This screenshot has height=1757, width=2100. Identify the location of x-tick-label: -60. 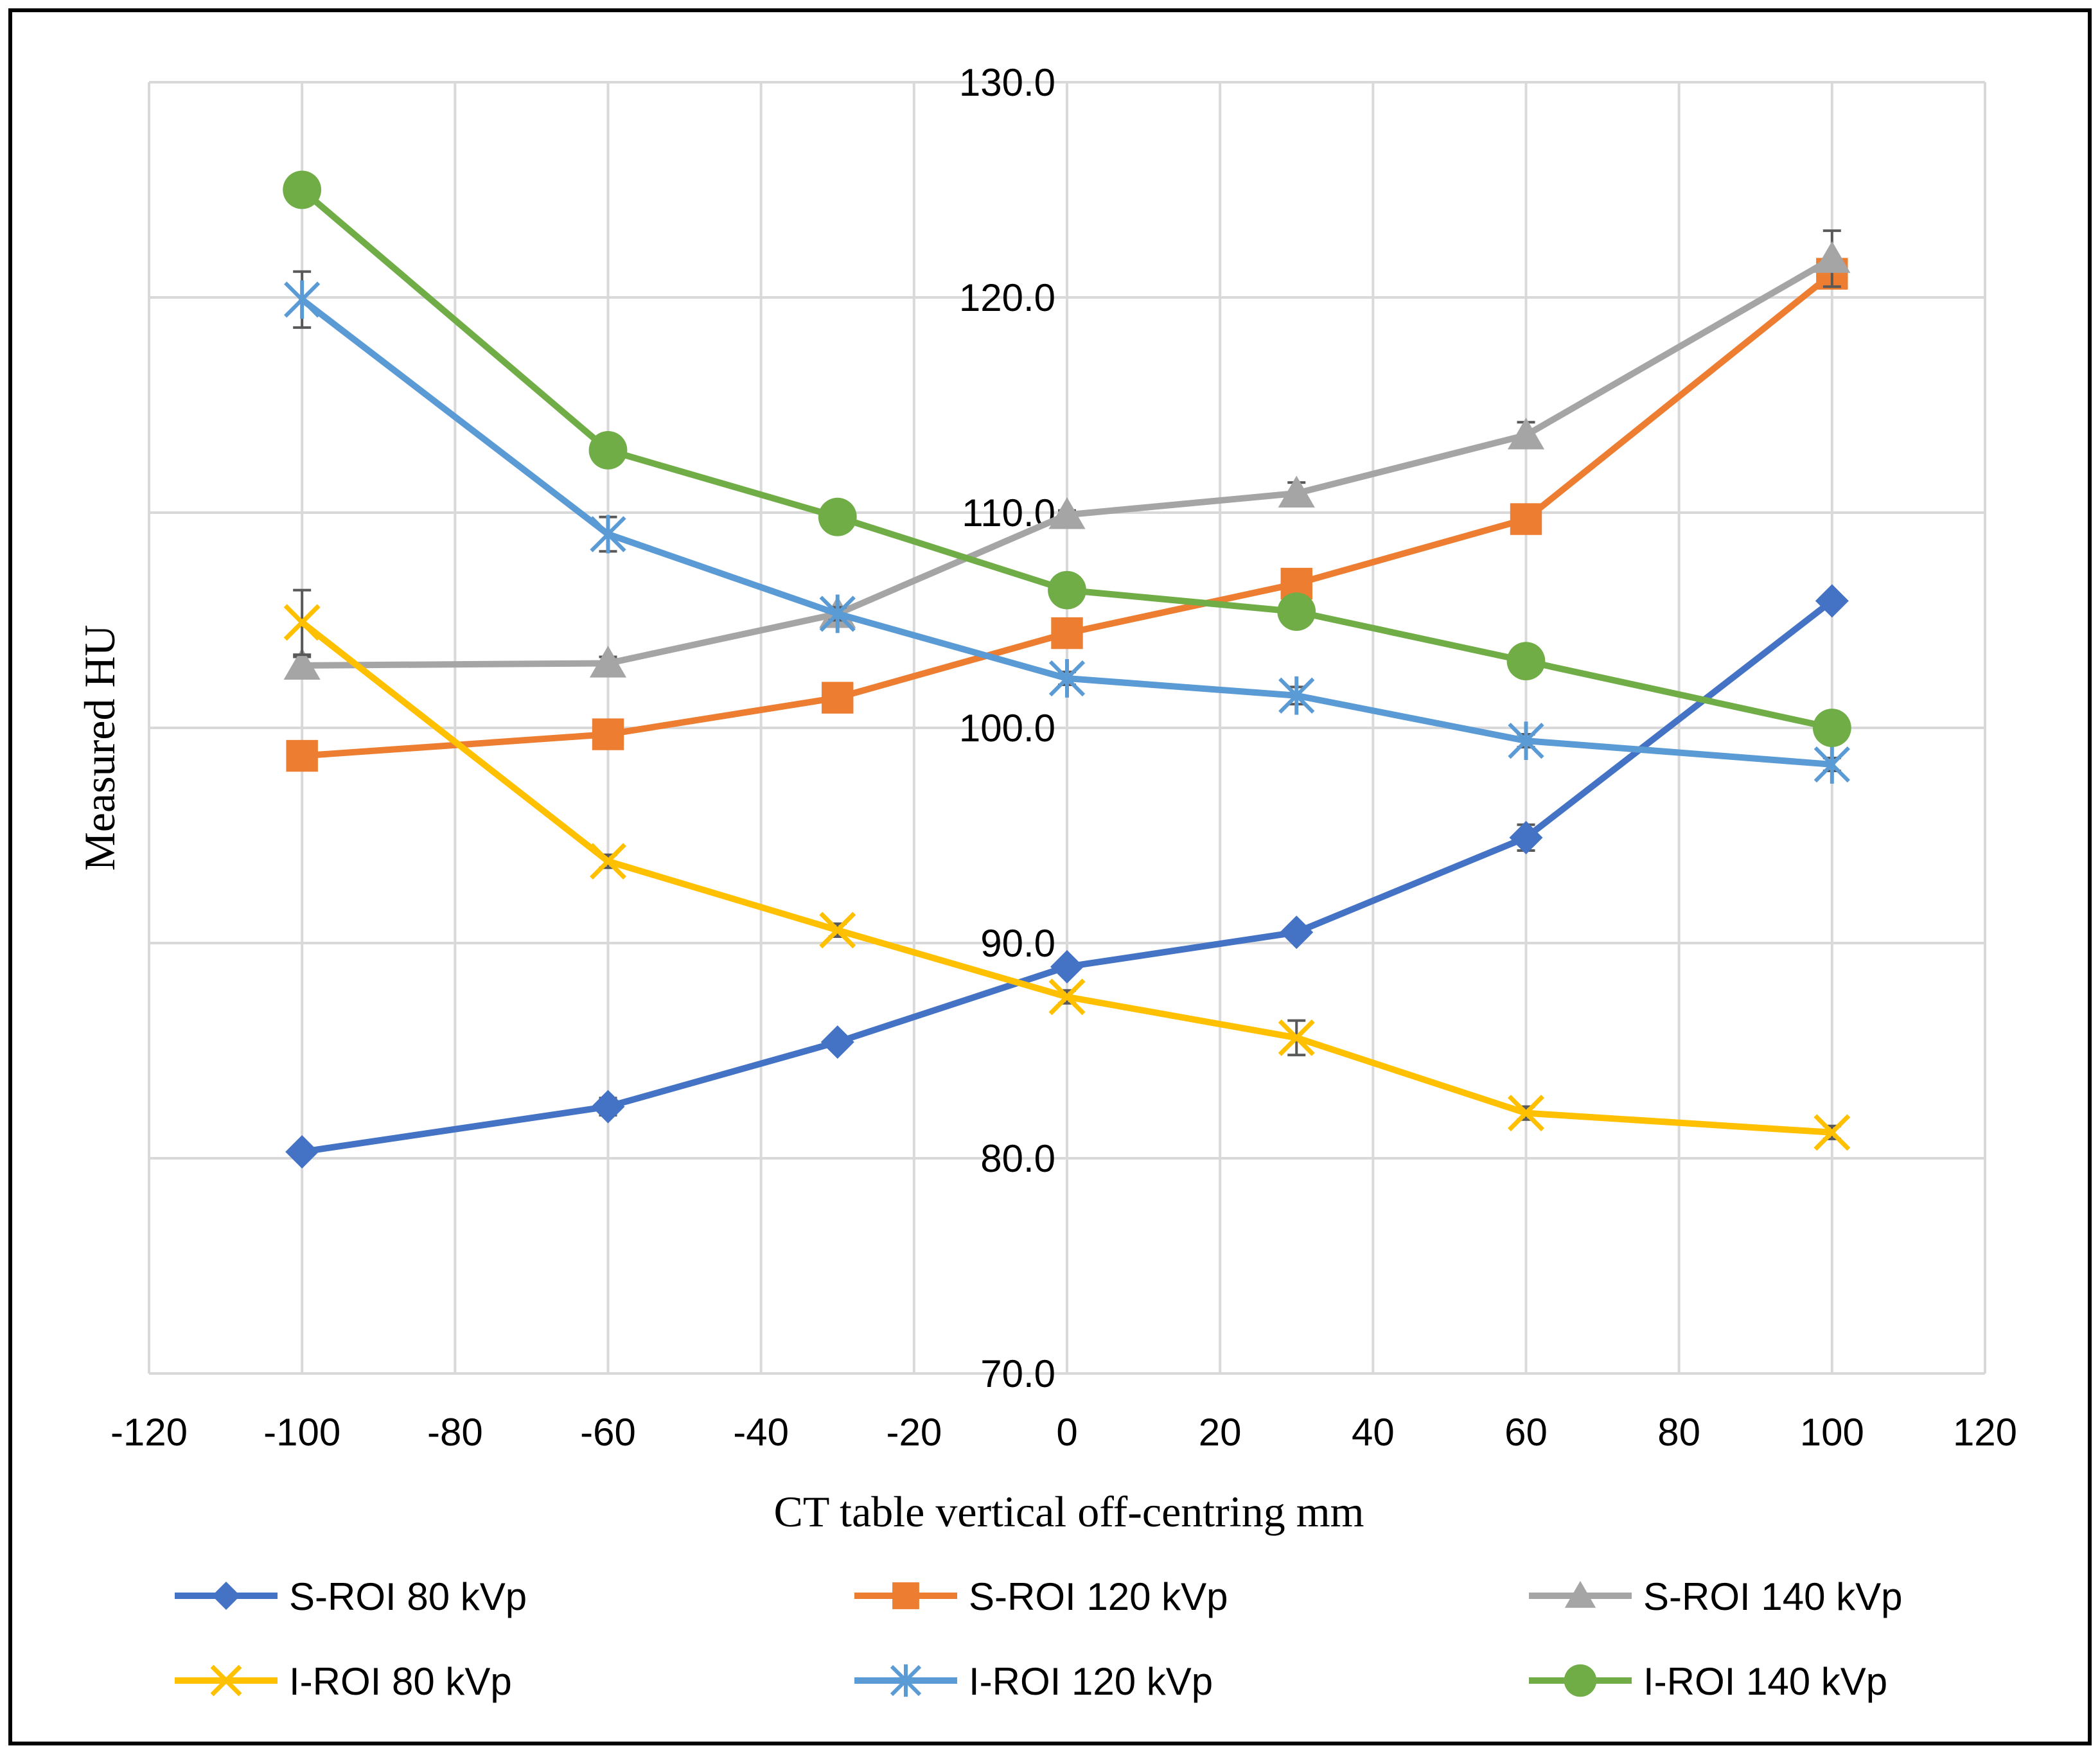
(608, 1432).